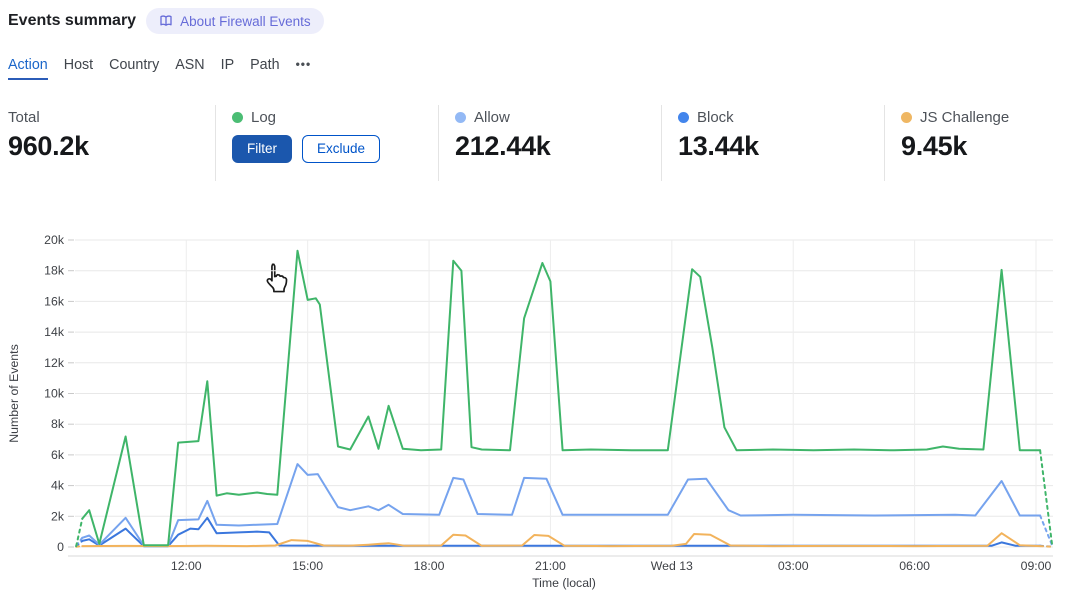 The height and width of the screenshot is (603, 1068). Describe the element at coordinates (564, 583) in the screenshot. I see `svg-text: Time (local)` at that location.